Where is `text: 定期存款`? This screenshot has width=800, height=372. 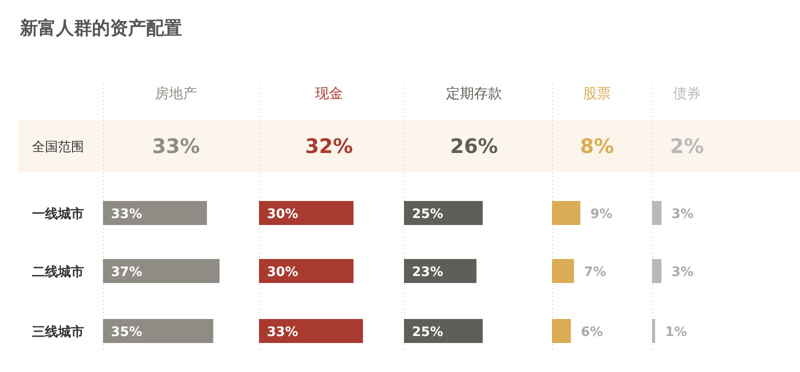
text: 定期存款 is located at coordinates (474, 94).